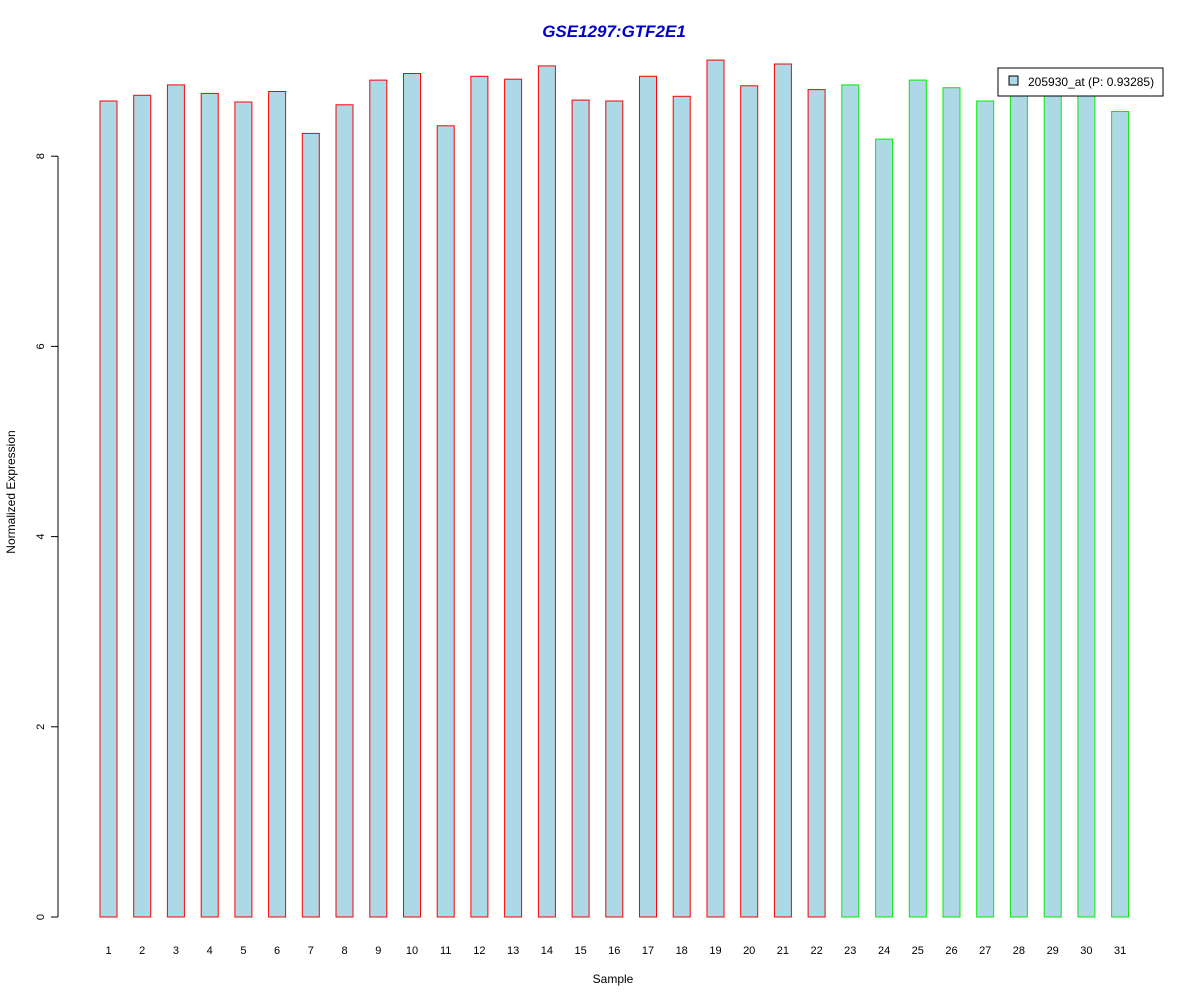  Describe the element at coordinates (41, 156) in the screenshot. I see `y-tick-label: 8` at that location.